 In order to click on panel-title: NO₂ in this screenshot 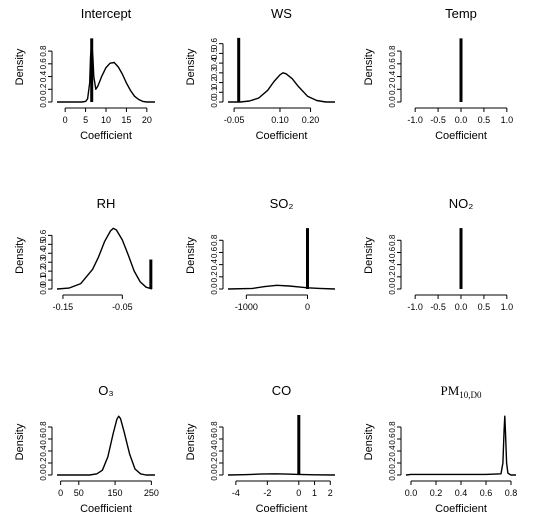, I will do `click(461, 203)`.